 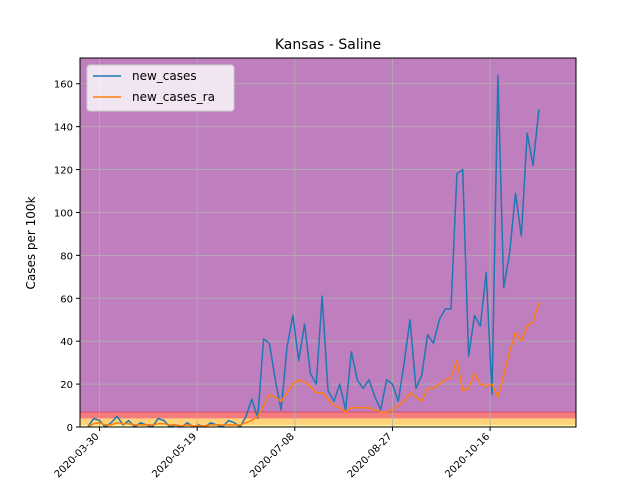 I want to click on chart-title: Kansas - Saline, so click(x=328, y=45).